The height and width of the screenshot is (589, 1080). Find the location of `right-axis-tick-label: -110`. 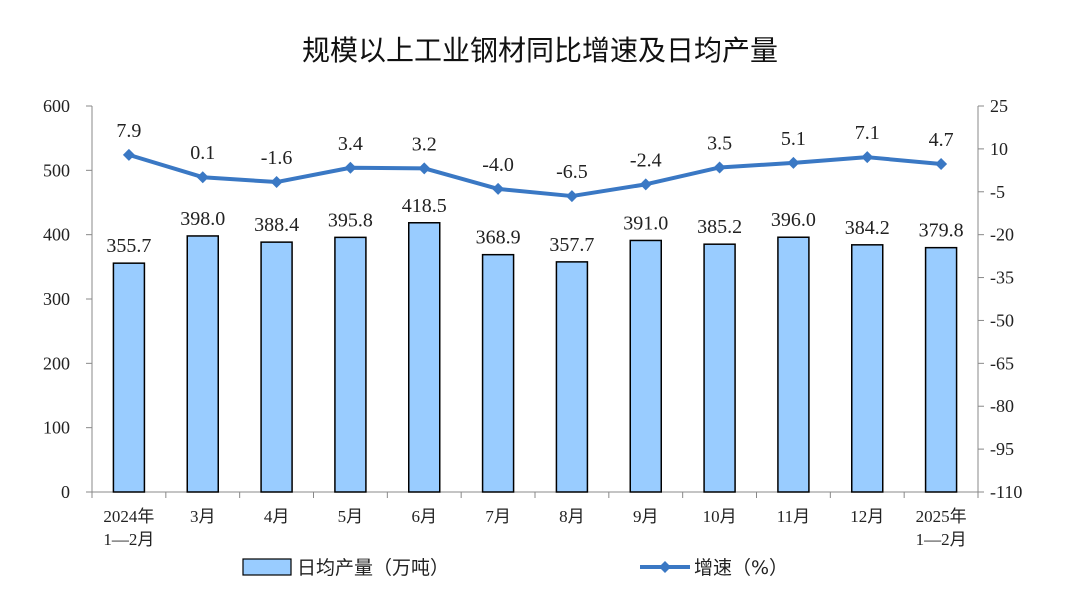

right-axis-tick-label: -110 is located at coordinates (1006, 492).